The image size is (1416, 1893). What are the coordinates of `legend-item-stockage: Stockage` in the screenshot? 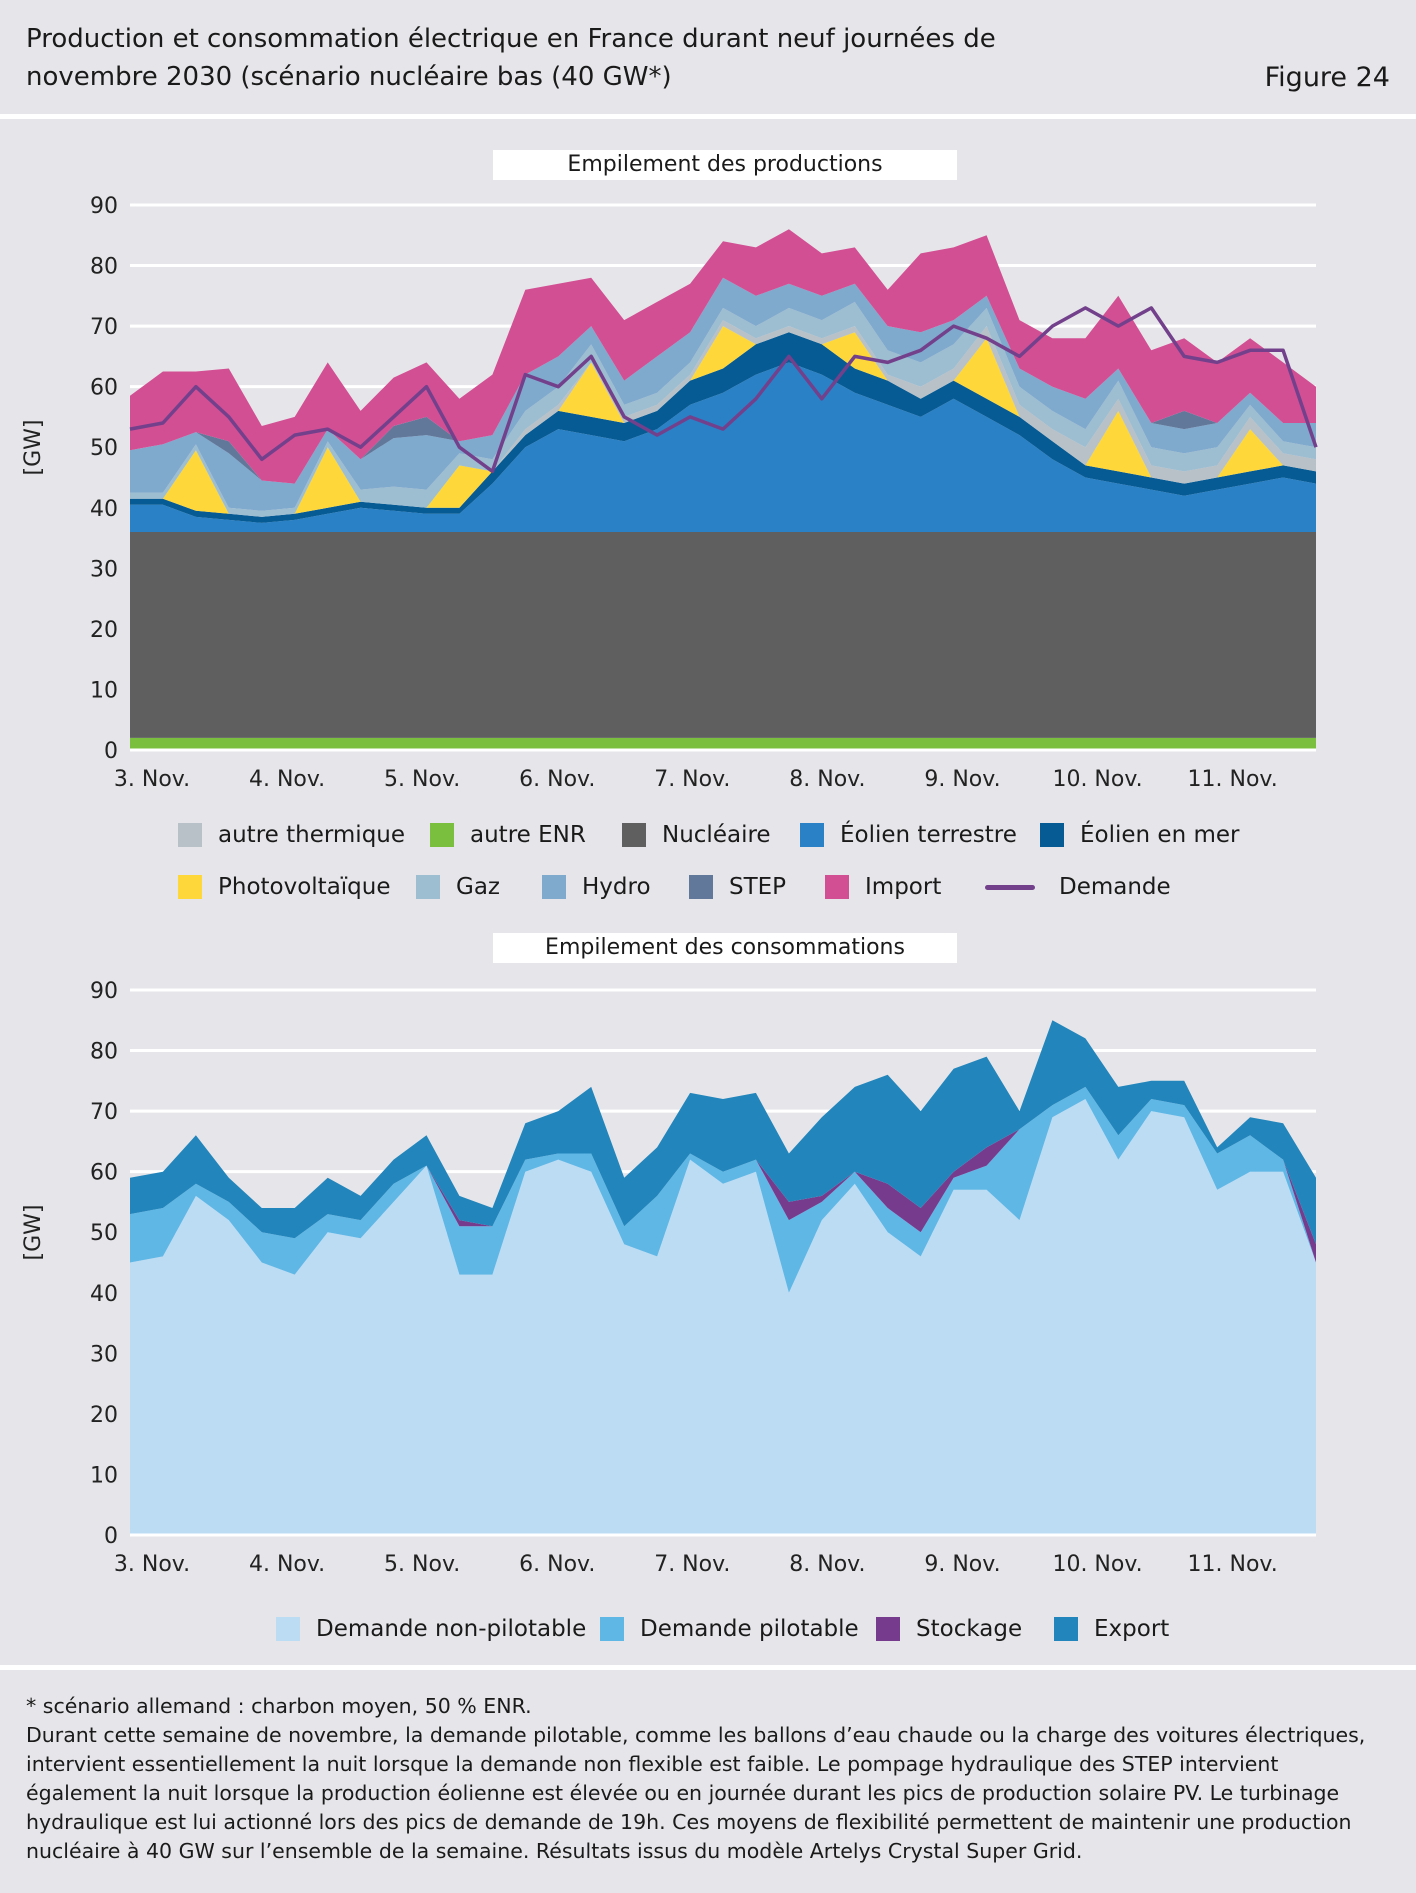 It's located at (949, 1629).